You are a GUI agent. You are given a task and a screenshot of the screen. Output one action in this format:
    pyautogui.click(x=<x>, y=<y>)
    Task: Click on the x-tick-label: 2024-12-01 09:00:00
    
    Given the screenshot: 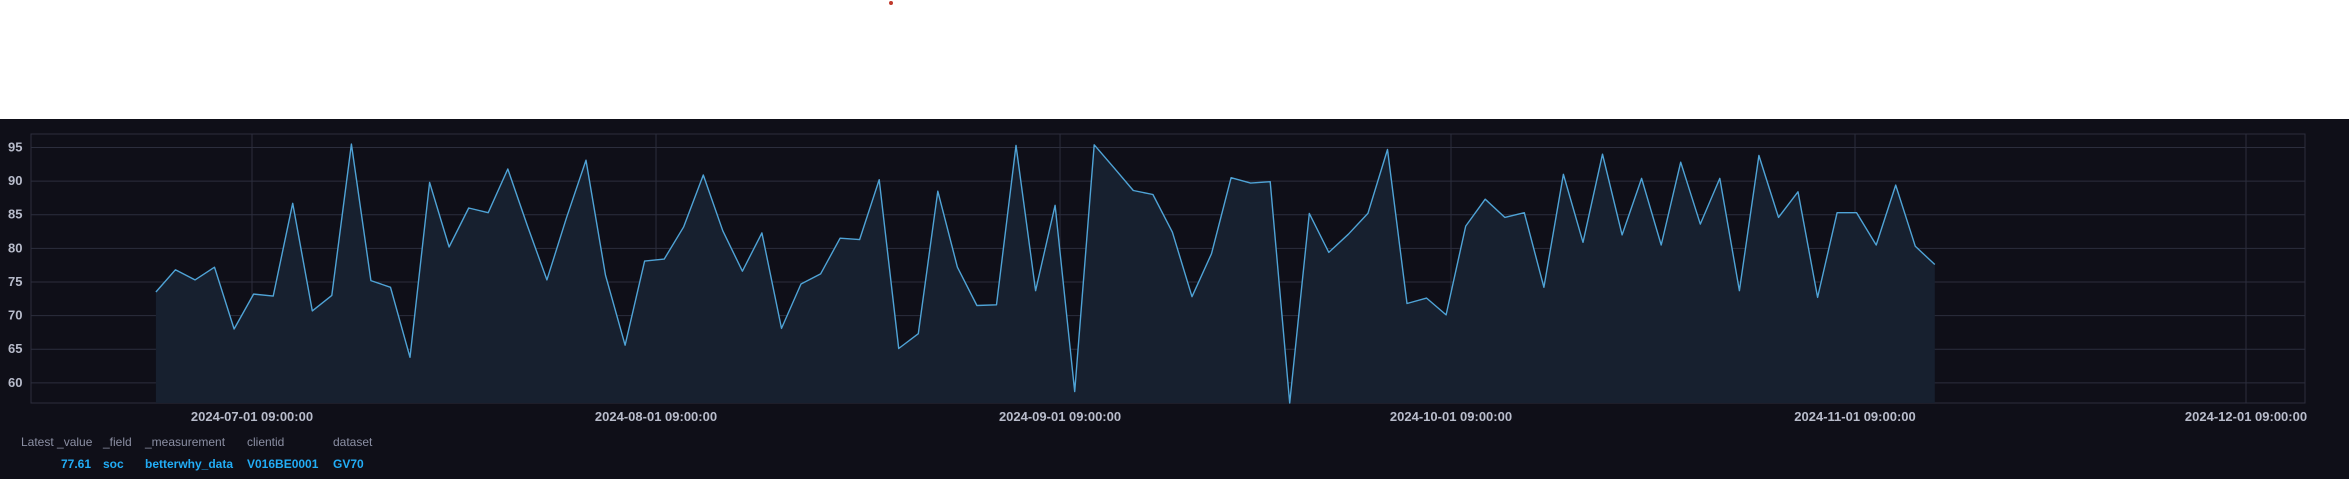 What is the action you would take?
    pyautogui.click(x=2246, y=416)
    